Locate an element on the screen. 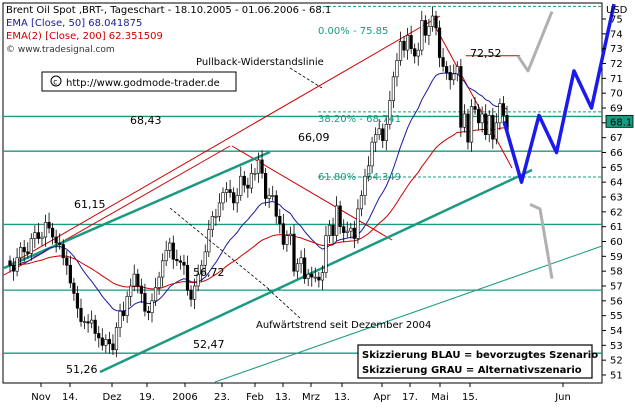 The width and height of the screenshot is (635, 411). source-url: http://www.godmode-trader.de is located at coordinates (143, 83).